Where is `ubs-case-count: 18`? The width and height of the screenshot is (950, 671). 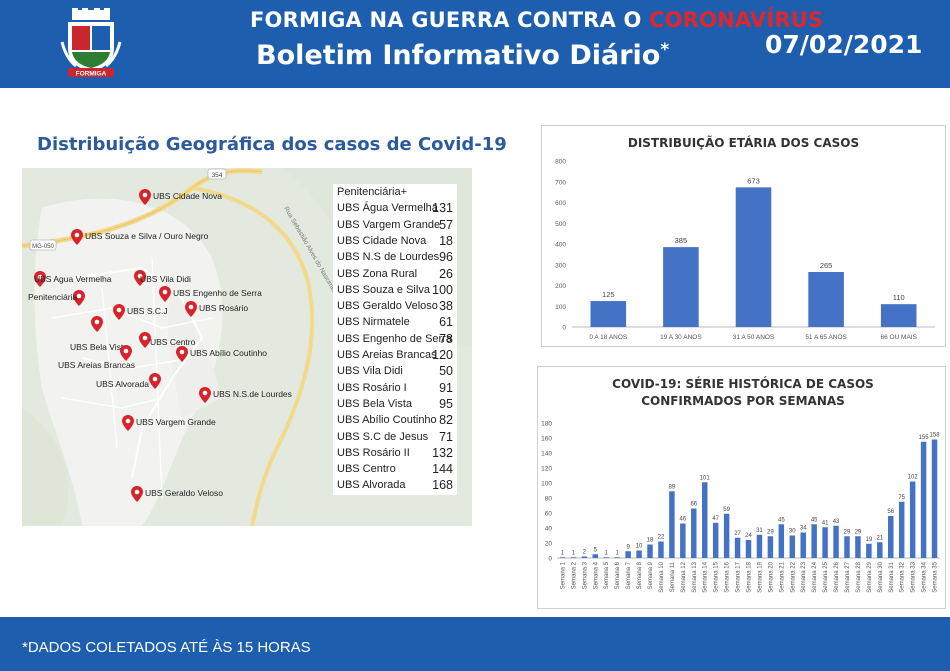
ubs-case-count: 18 is located at coordinates (446, 240).